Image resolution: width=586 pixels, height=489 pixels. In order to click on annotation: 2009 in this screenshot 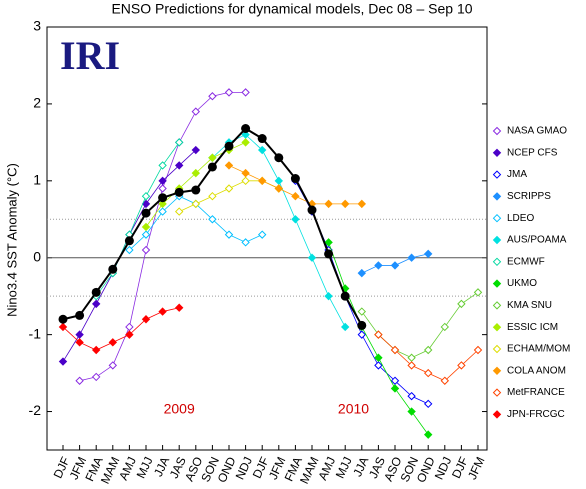, I will do `click(179, 409)`.